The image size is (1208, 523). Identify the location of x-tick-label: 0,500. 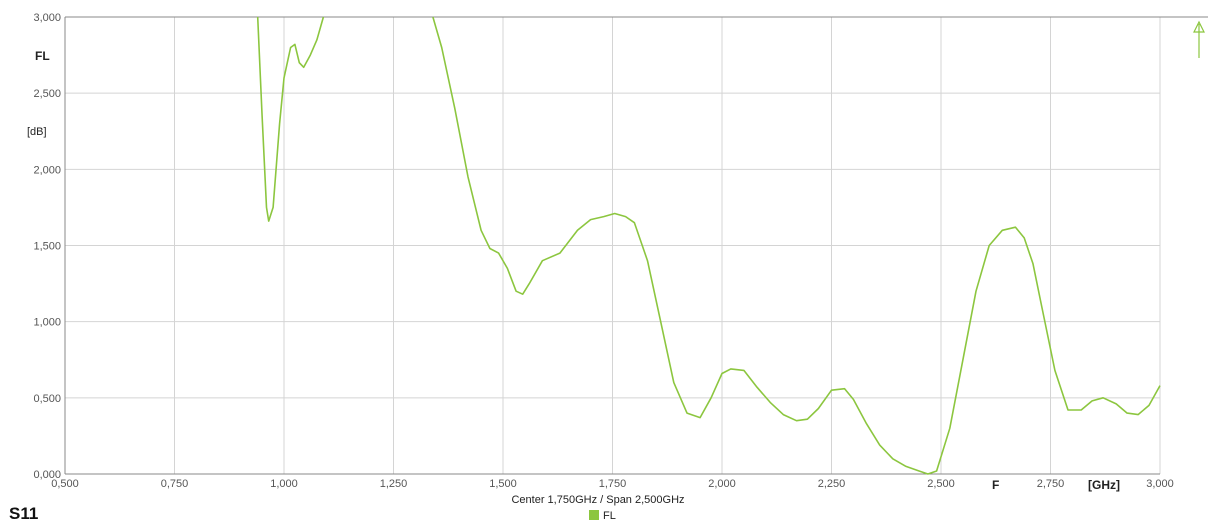
(65, 484).